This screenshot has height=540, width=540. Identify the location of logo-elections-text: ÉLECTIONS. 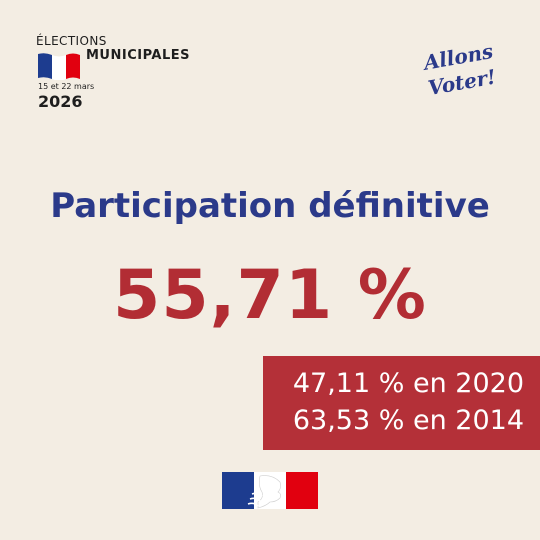
(71, 41).